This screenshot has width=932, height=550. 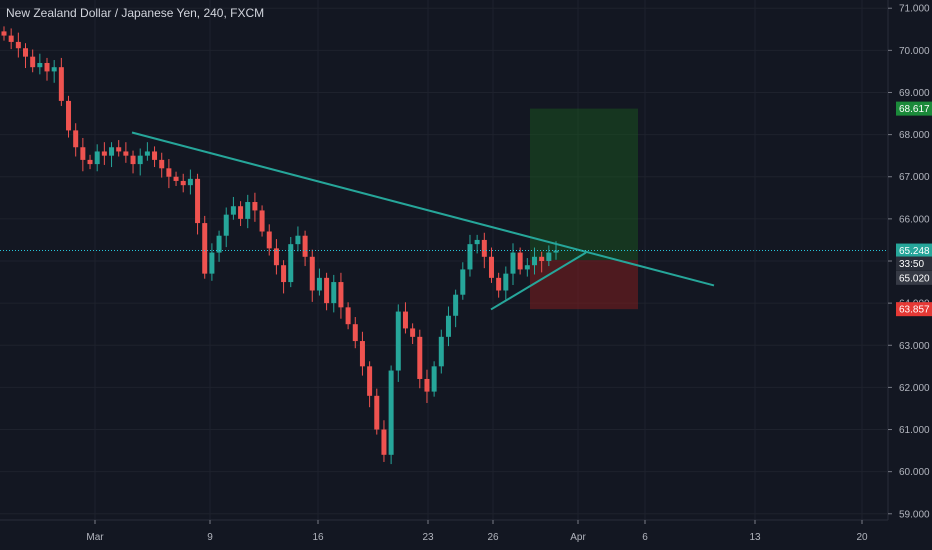 I want to click on time-axis: Mar 9 16 23 26 Apr 6 13 20, so click(x=444, y=531).